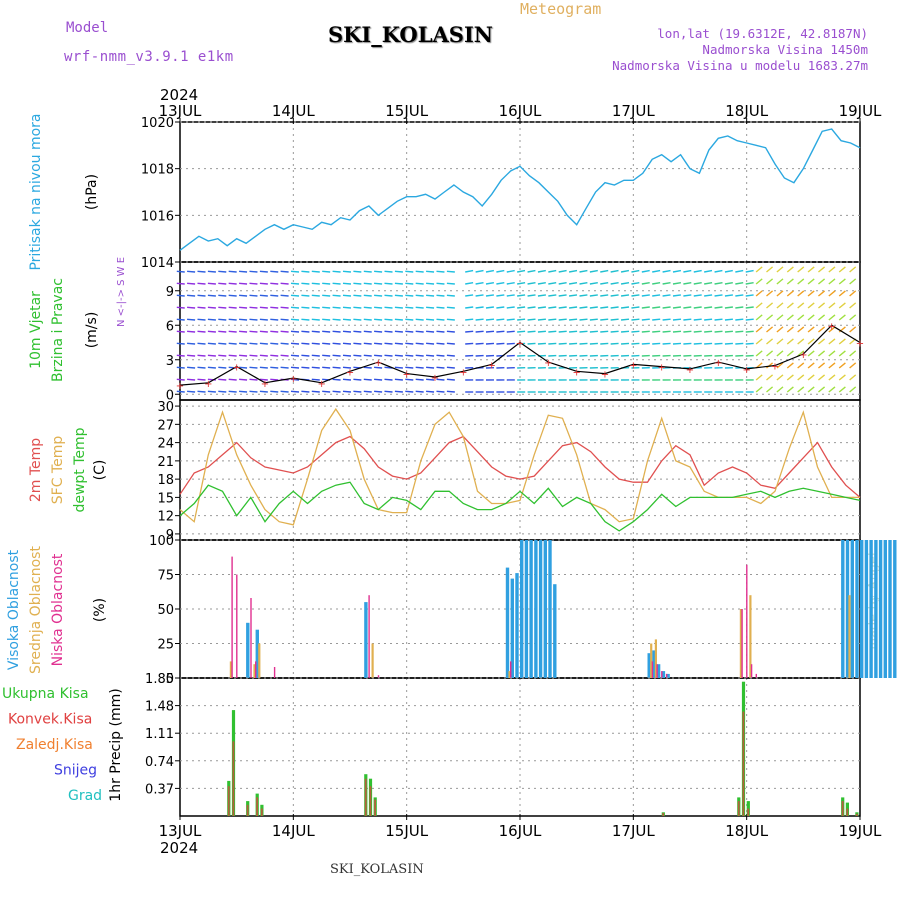 The image size is (900, 900). What do you see at coordinates (377, 869) in the screenshot?
I see `footer-station: SKI_KOLASIN` at bounding box center [377, 869].